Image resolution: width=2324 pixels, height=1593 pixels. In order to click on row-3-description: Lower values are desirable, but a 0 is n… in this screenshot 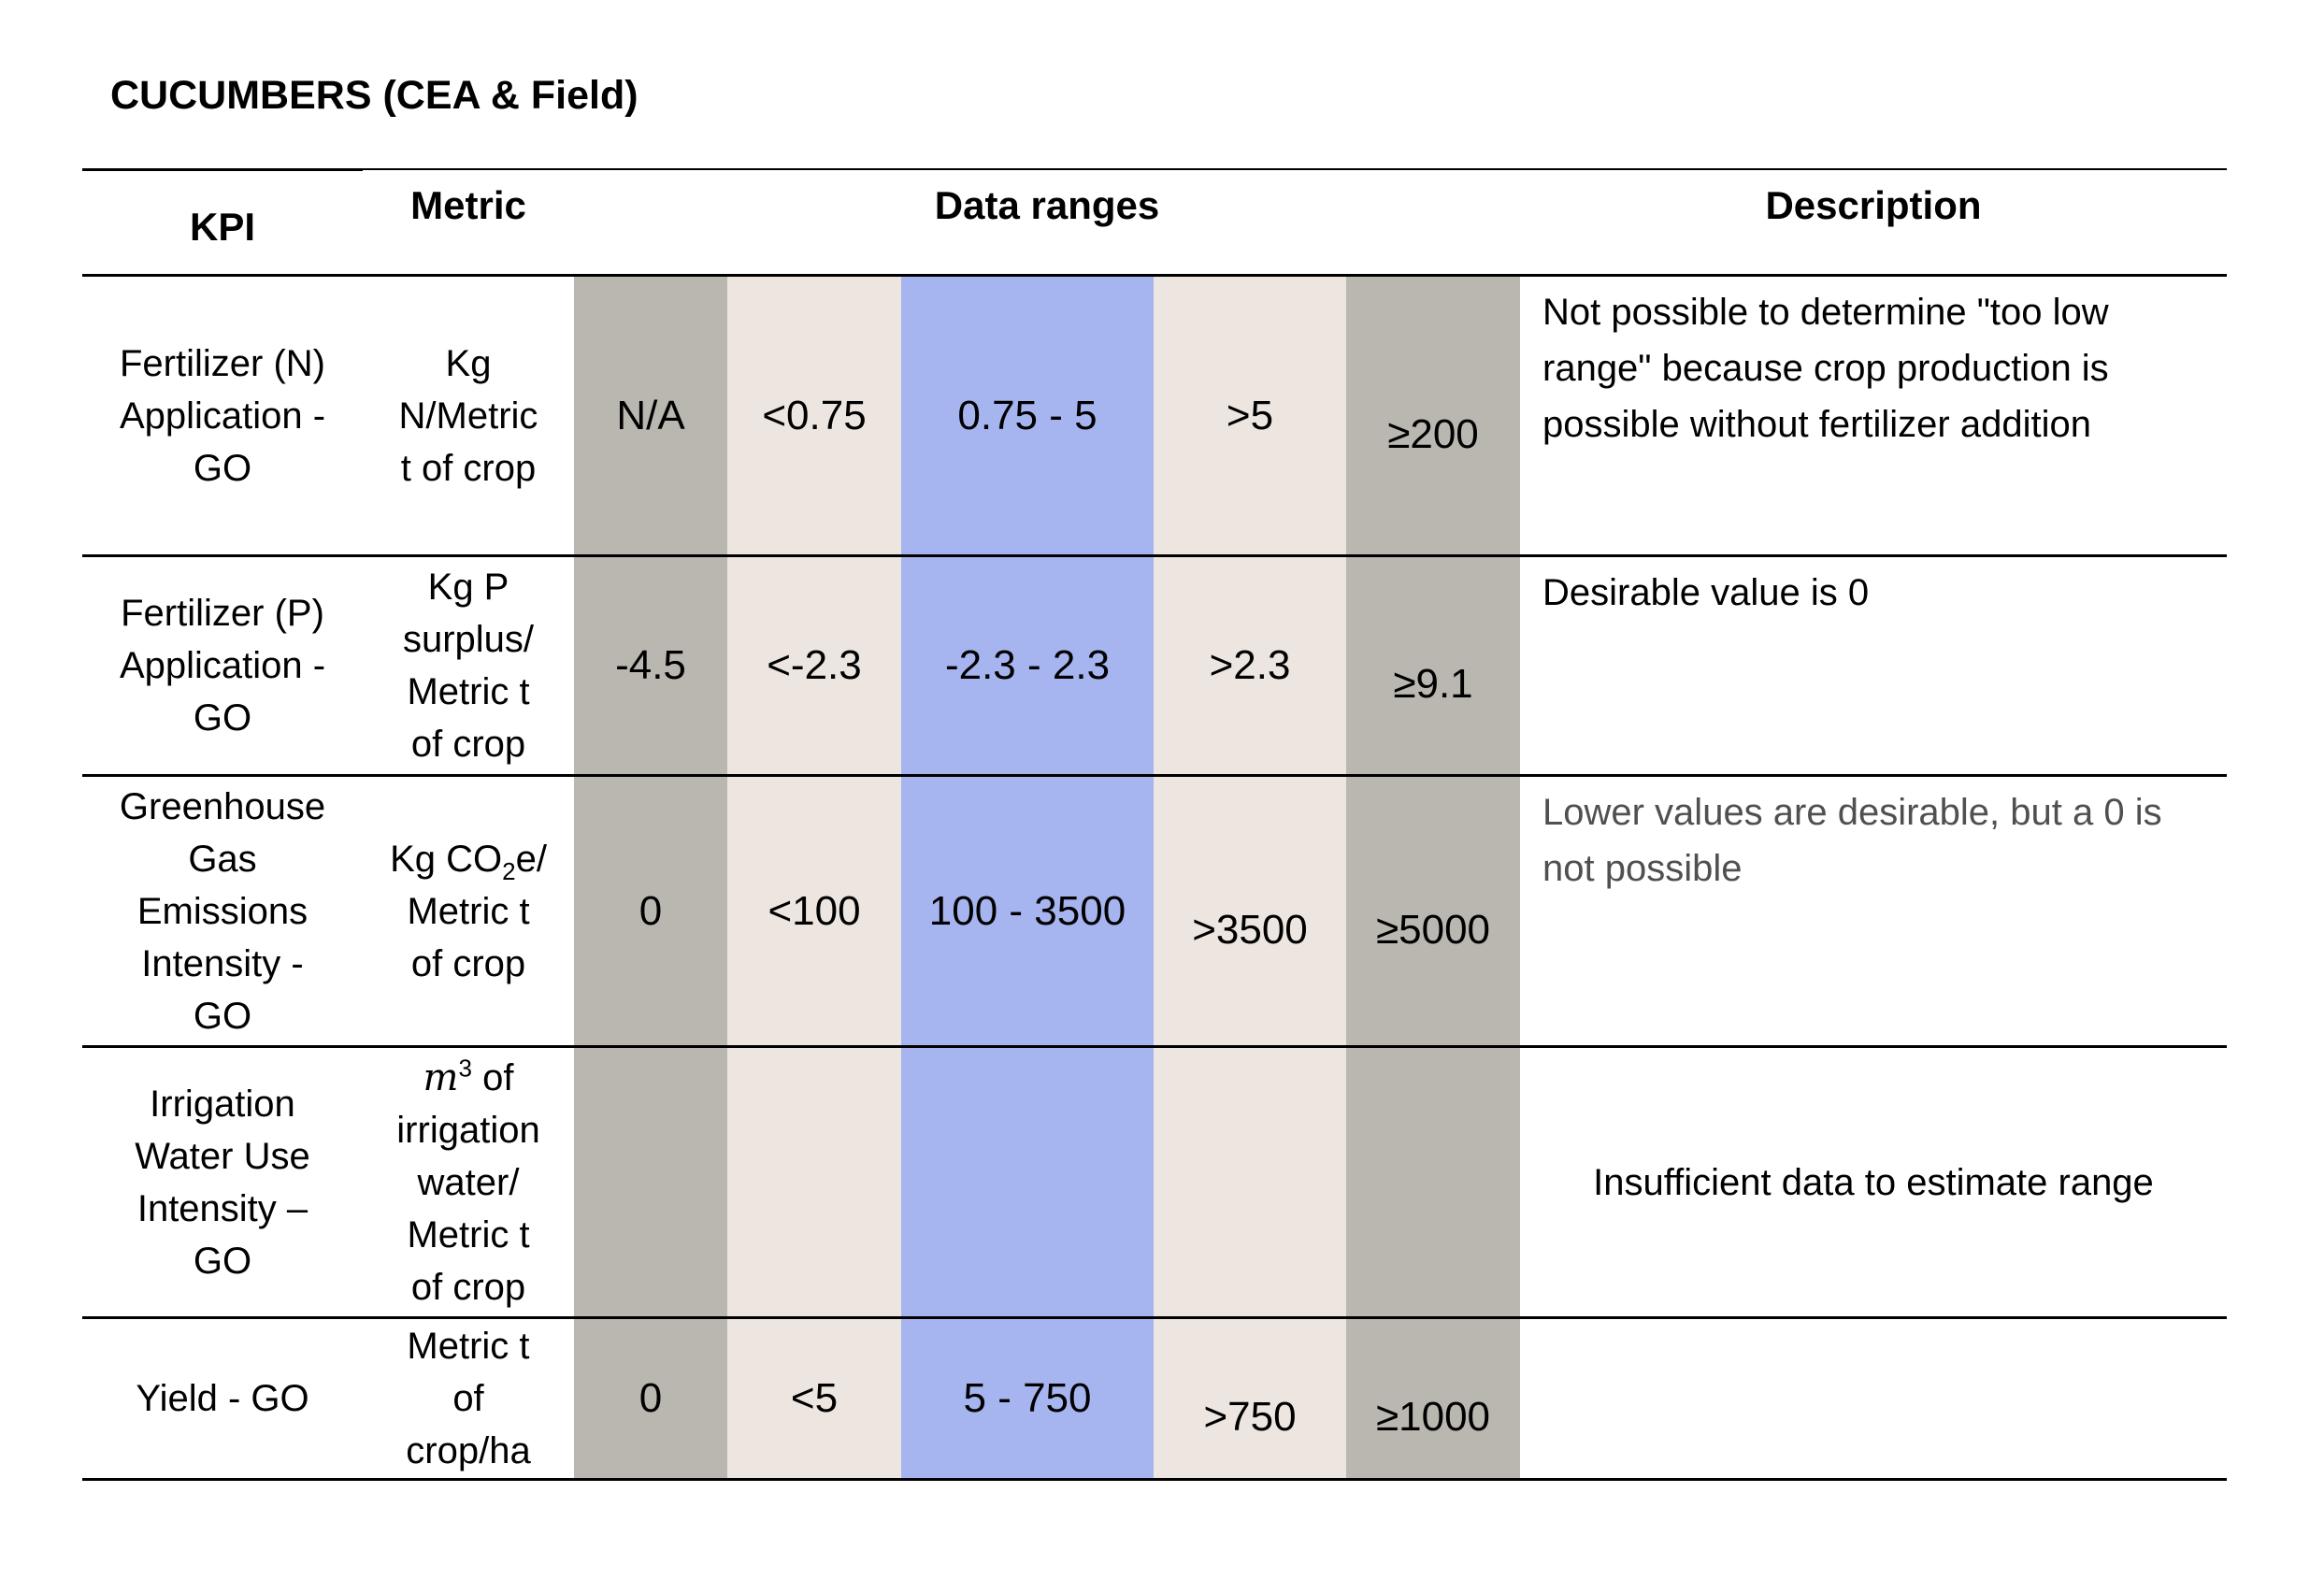, I will do `click(1874, 909)`.